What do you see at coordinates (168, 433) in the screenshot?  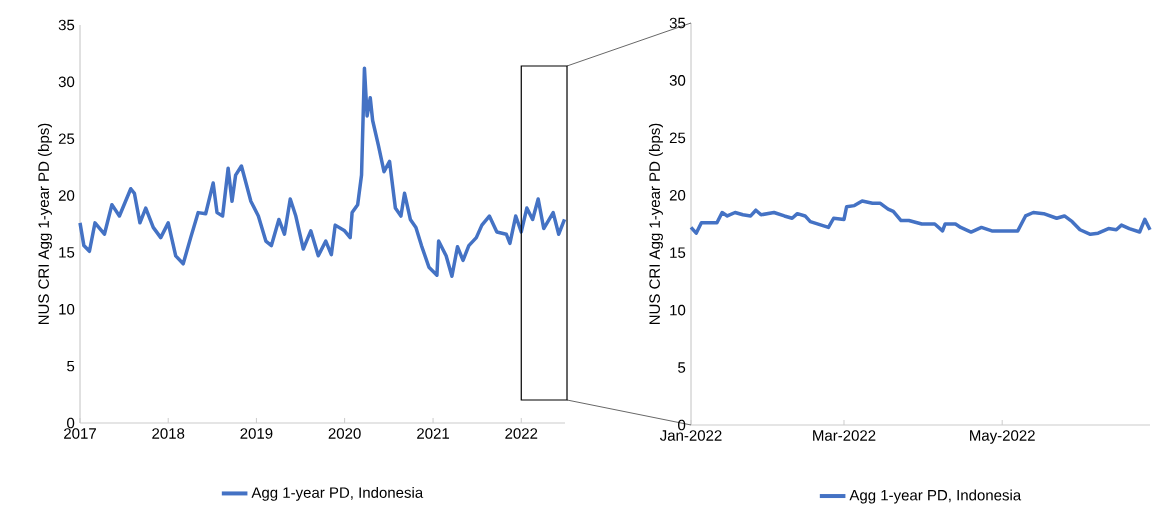 I see `x-tick-label: 2018` at bounding box center [168, 433].